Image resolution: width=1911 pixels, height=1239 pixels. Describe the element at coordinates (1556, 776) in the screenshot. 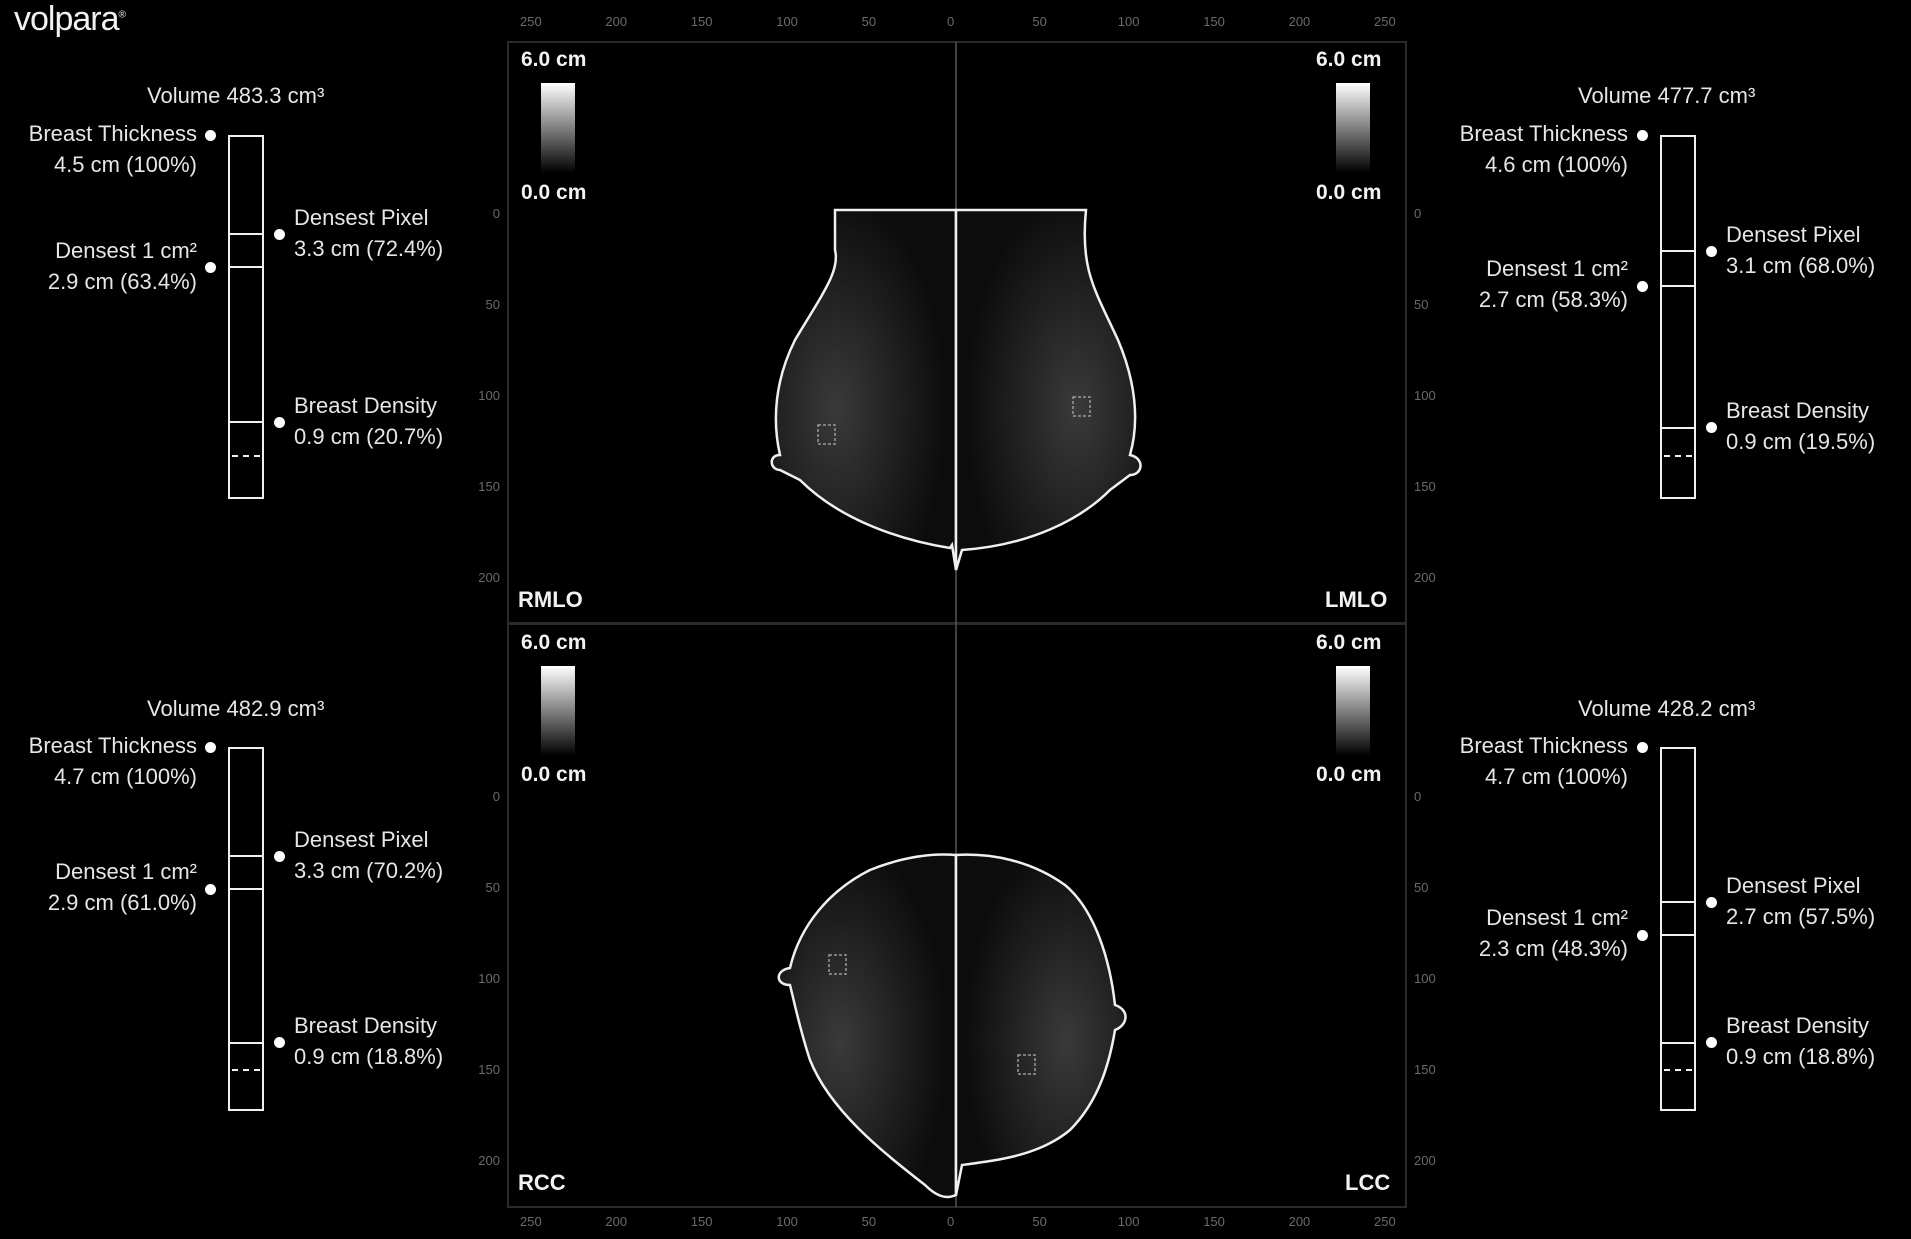

I see `lcc-thickness-value: 4.7 cm (100%)` at that location.